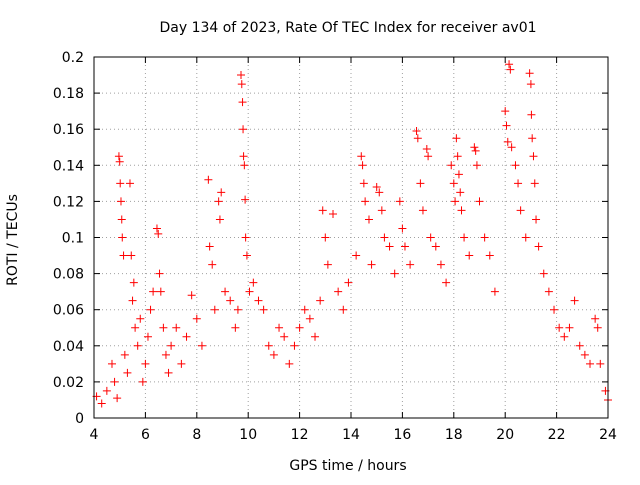 The image size is (640, 485). What do you see at coordinates (68, 275) in the screenshot?
I see `y-tick-label: 0.08` at bounding box center [68, 275].